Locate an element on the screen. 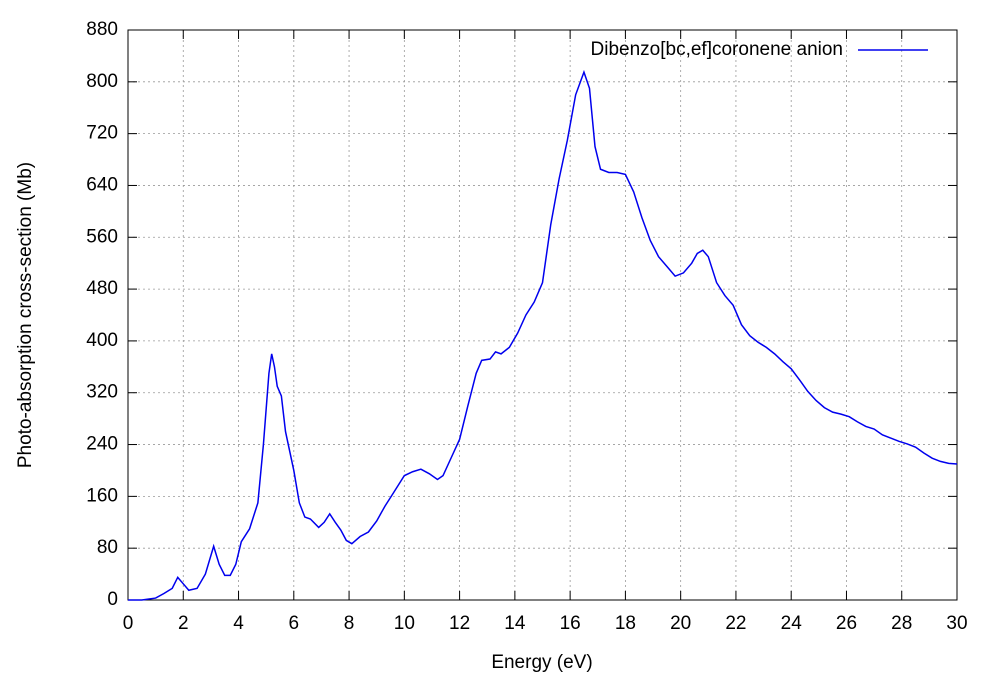  x-tick-label: 18 is located at coordinates (625, 623).